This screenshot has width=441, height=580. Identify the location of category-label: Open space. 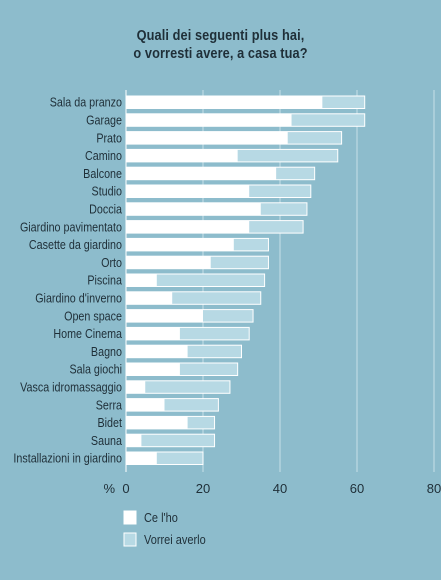
(93, 317).